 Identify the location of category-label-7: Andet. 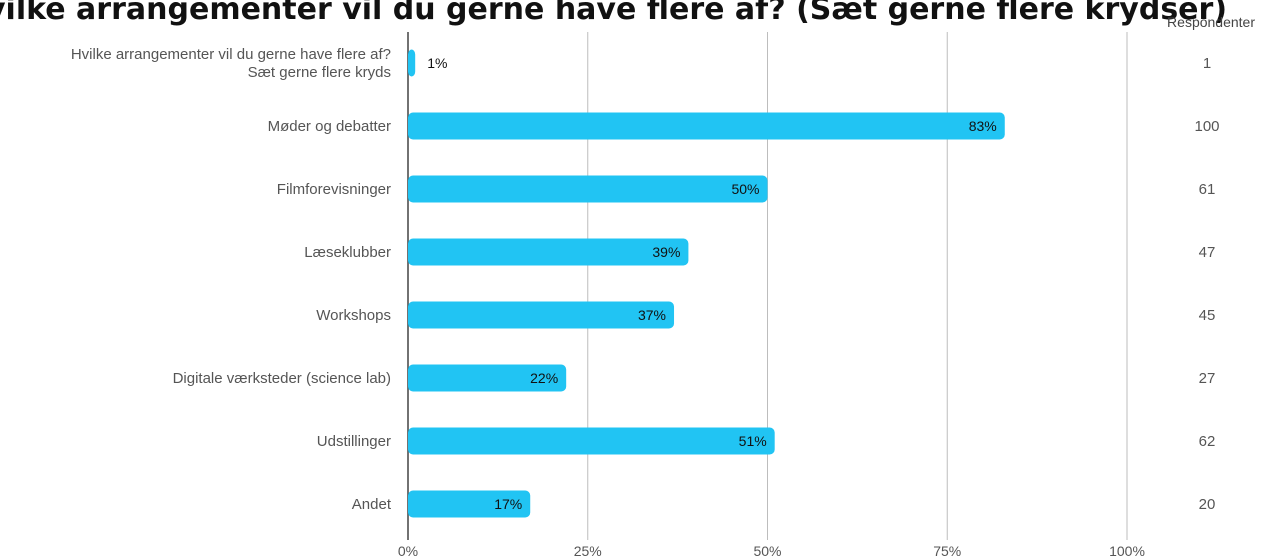
(372, 504).